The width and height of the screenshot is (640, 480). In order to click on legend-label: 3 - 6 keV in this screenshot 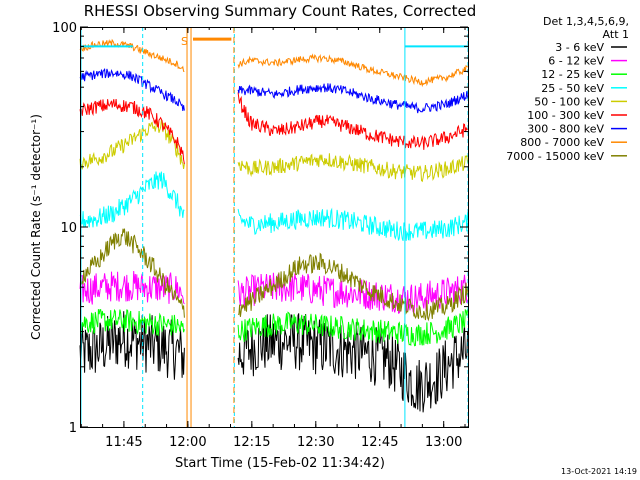, I will do `click(579, 47)`.